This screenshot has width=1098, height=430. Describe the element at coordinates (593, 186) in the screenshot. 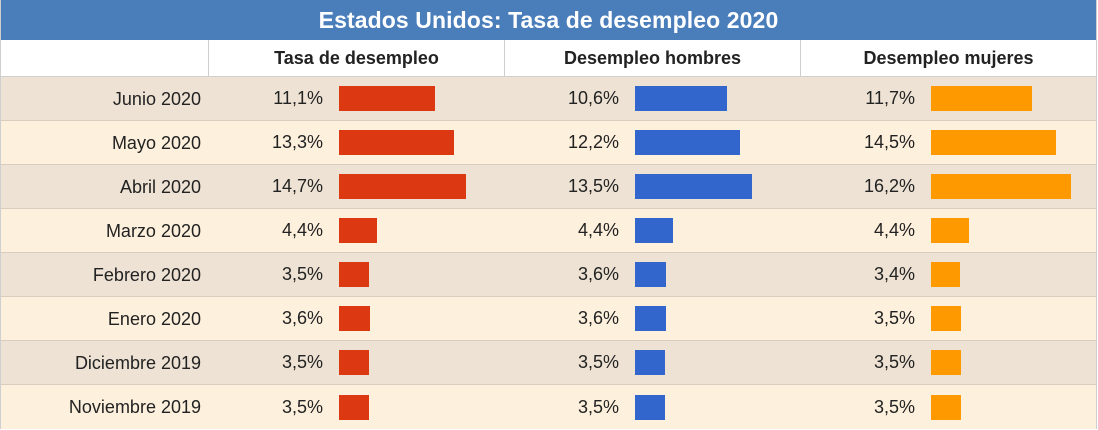

I see `value-label-men: 13,5%` at that location.